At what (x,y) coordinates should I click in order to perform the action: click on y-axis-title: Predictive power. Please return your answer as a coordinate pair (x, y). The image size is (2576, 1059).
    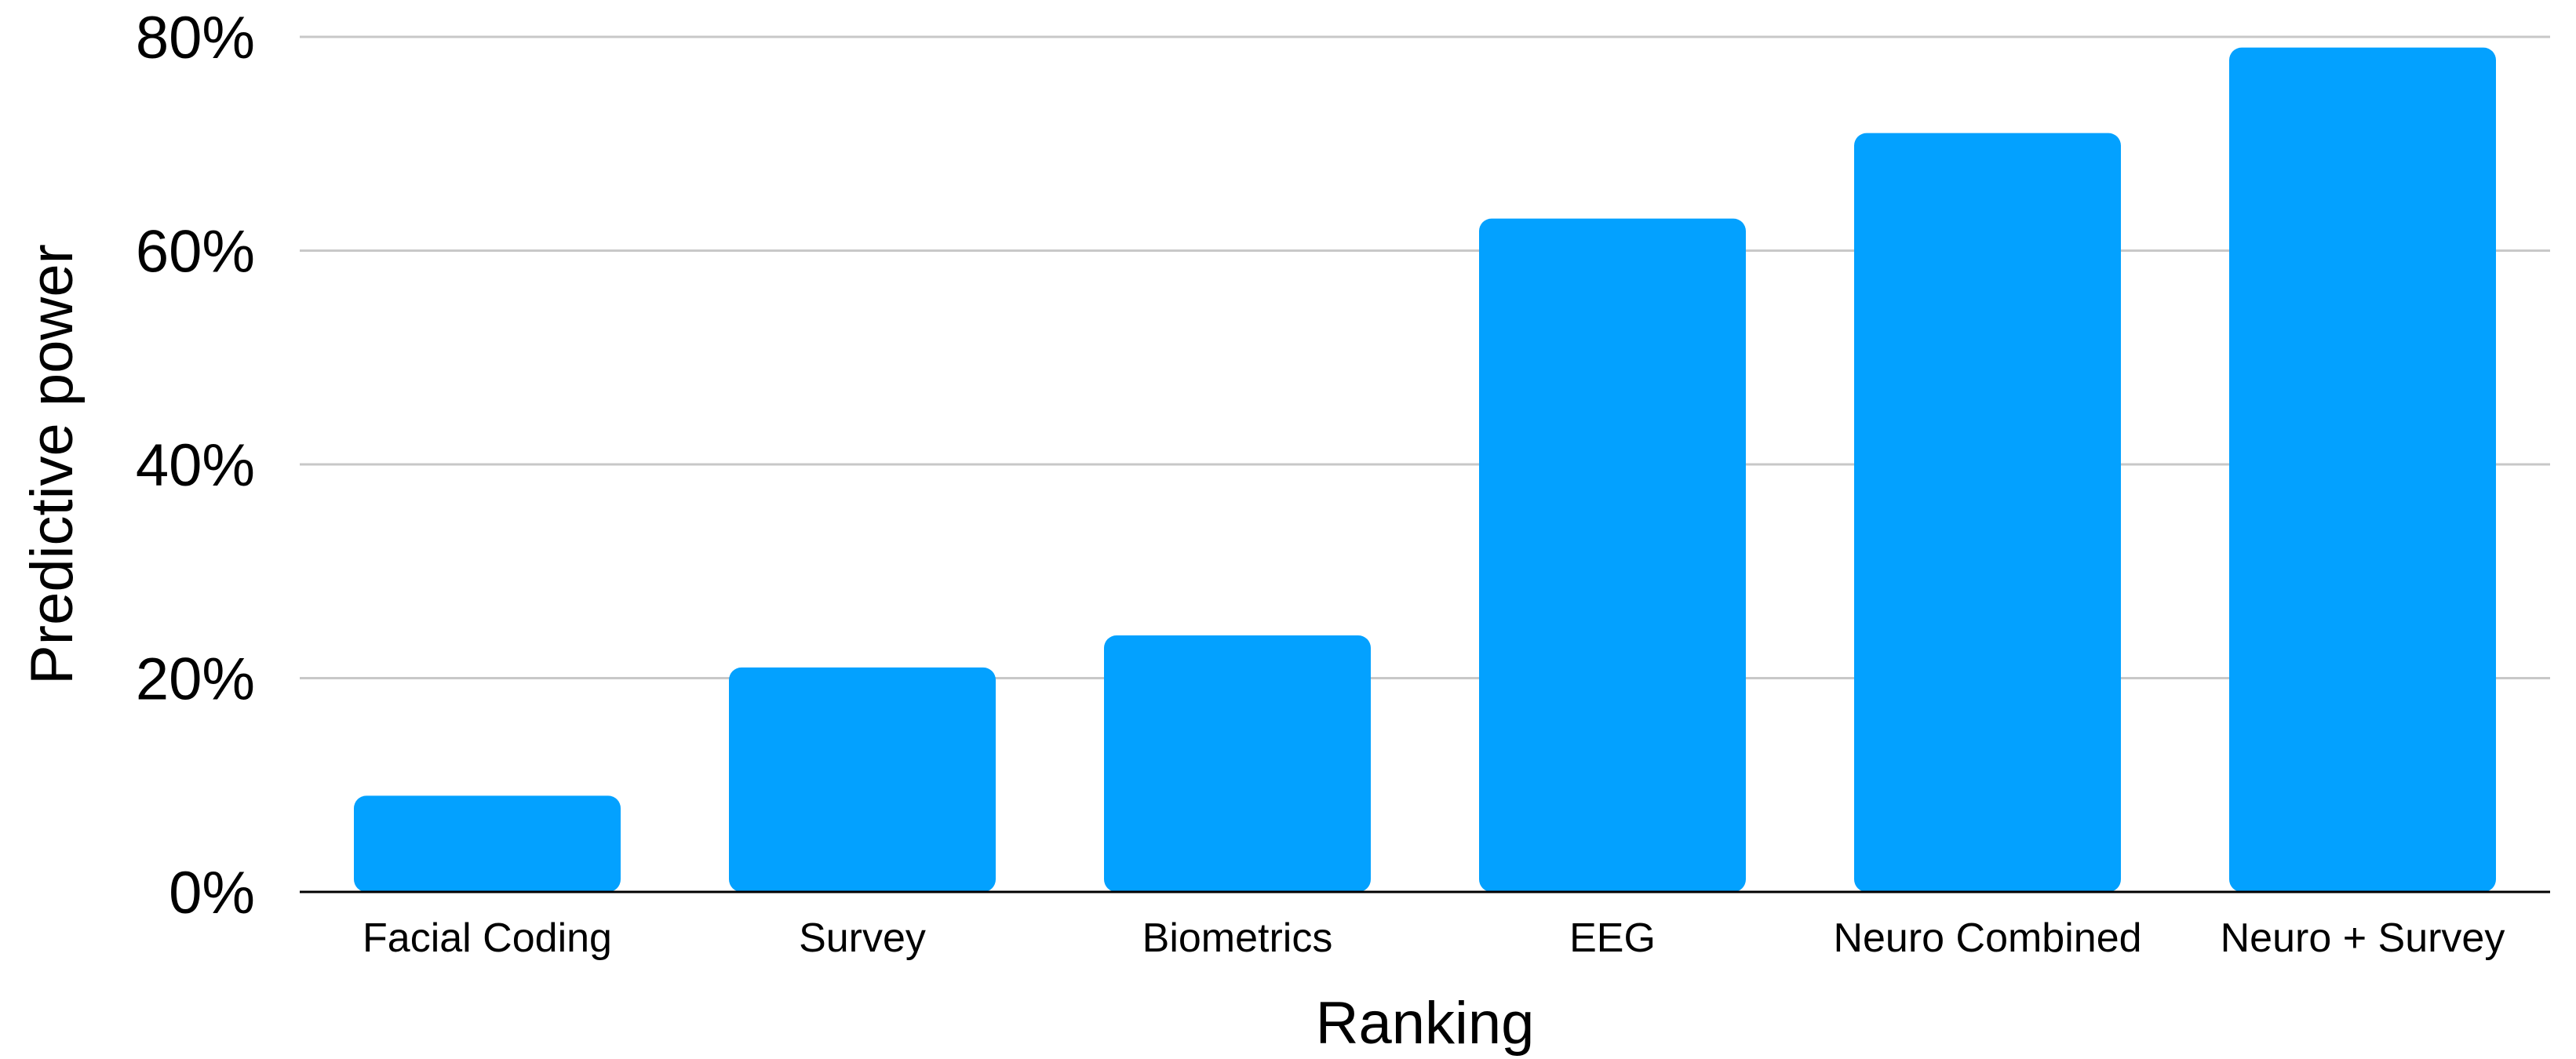
    Looking at the image, I should click on (52, 465).